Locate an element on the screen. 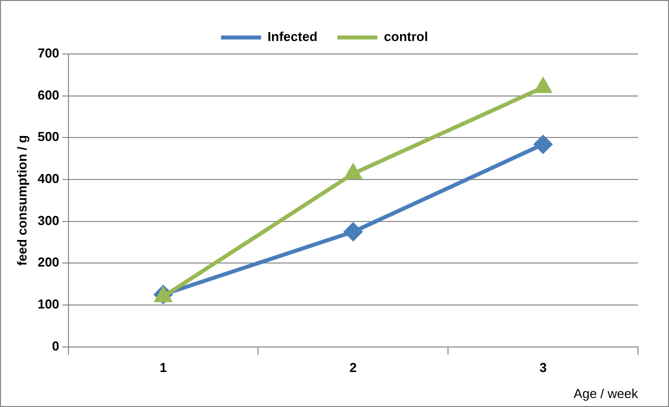  x-axis-title: Age / week is located at coordinates (606, 393).